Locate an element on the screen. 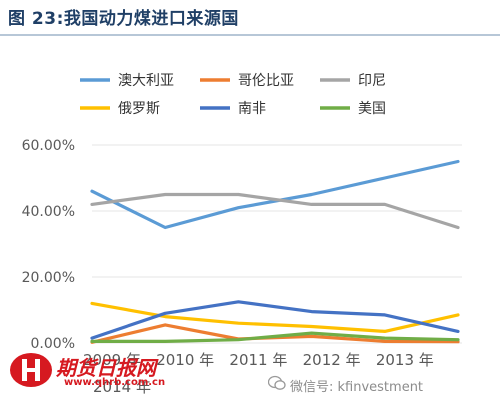 The image size is (500, 401). x-tick-label: 2013 年 is located at coordinates (405, 360).